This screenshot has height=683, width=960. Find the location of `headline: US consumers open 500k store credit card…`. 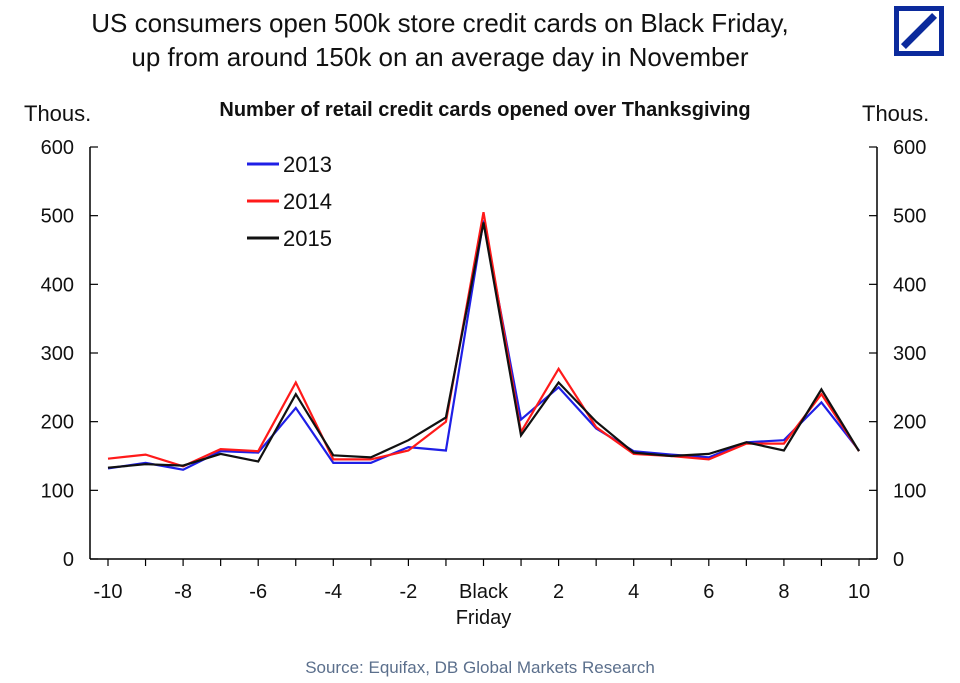

headline: US consumers open 500k store credit card… is located at coordinates (440, 40).